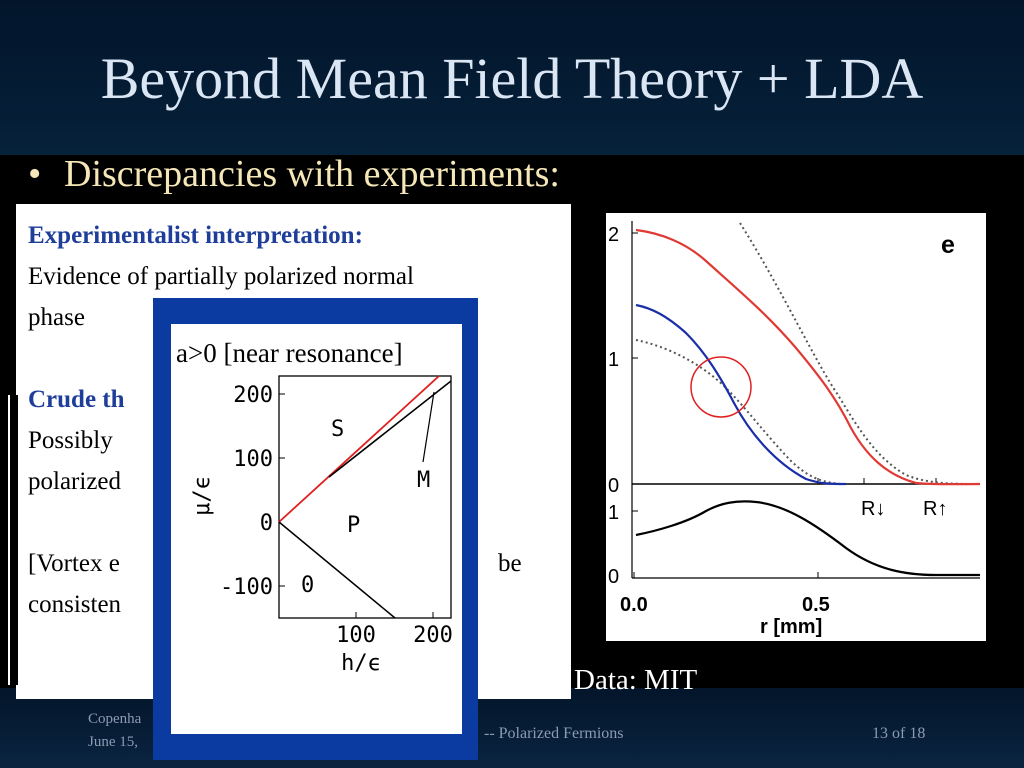 The width and height of the screenshot is (1024, 768). I want to click on phase-y-axis-label: μ/ϵ, so click(202, 496).